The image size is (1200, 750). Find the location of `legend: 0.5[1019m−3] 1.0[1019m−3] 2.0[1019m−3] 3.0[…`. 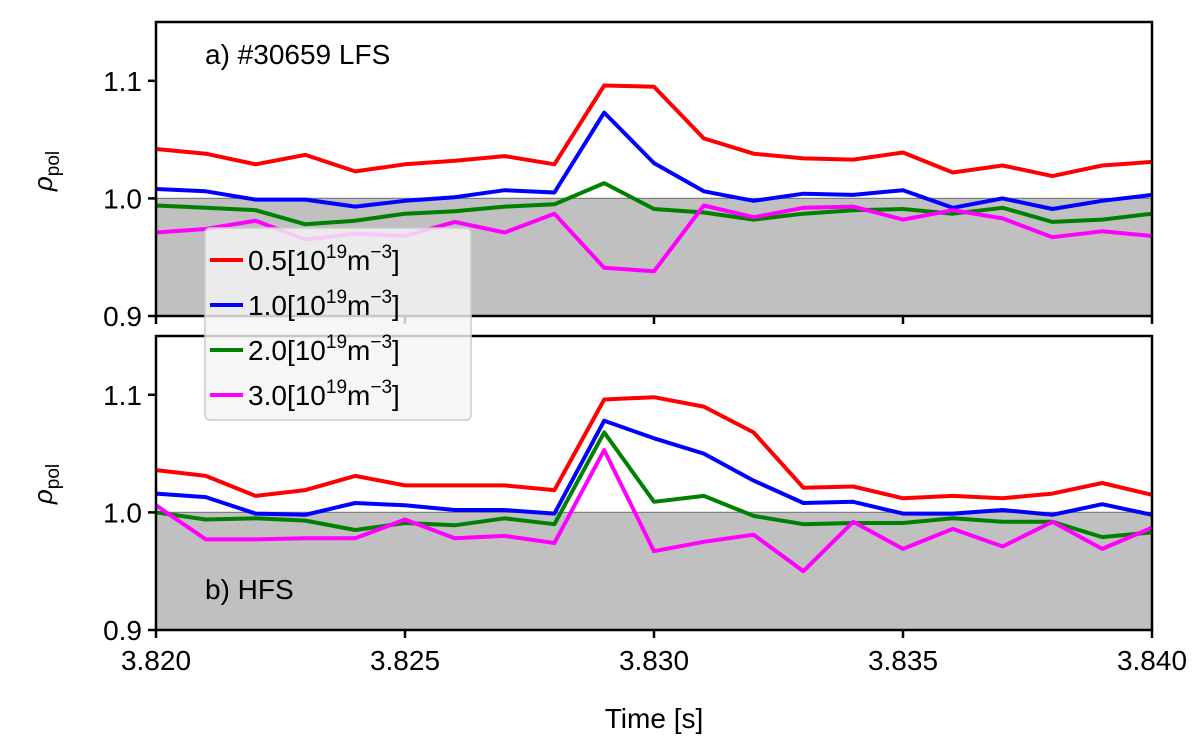

legend: 0.5[1019m−3] 1.0[1019m−3] 2.0[1019m−3] 3.0[… is located at coordinates (338, 324).